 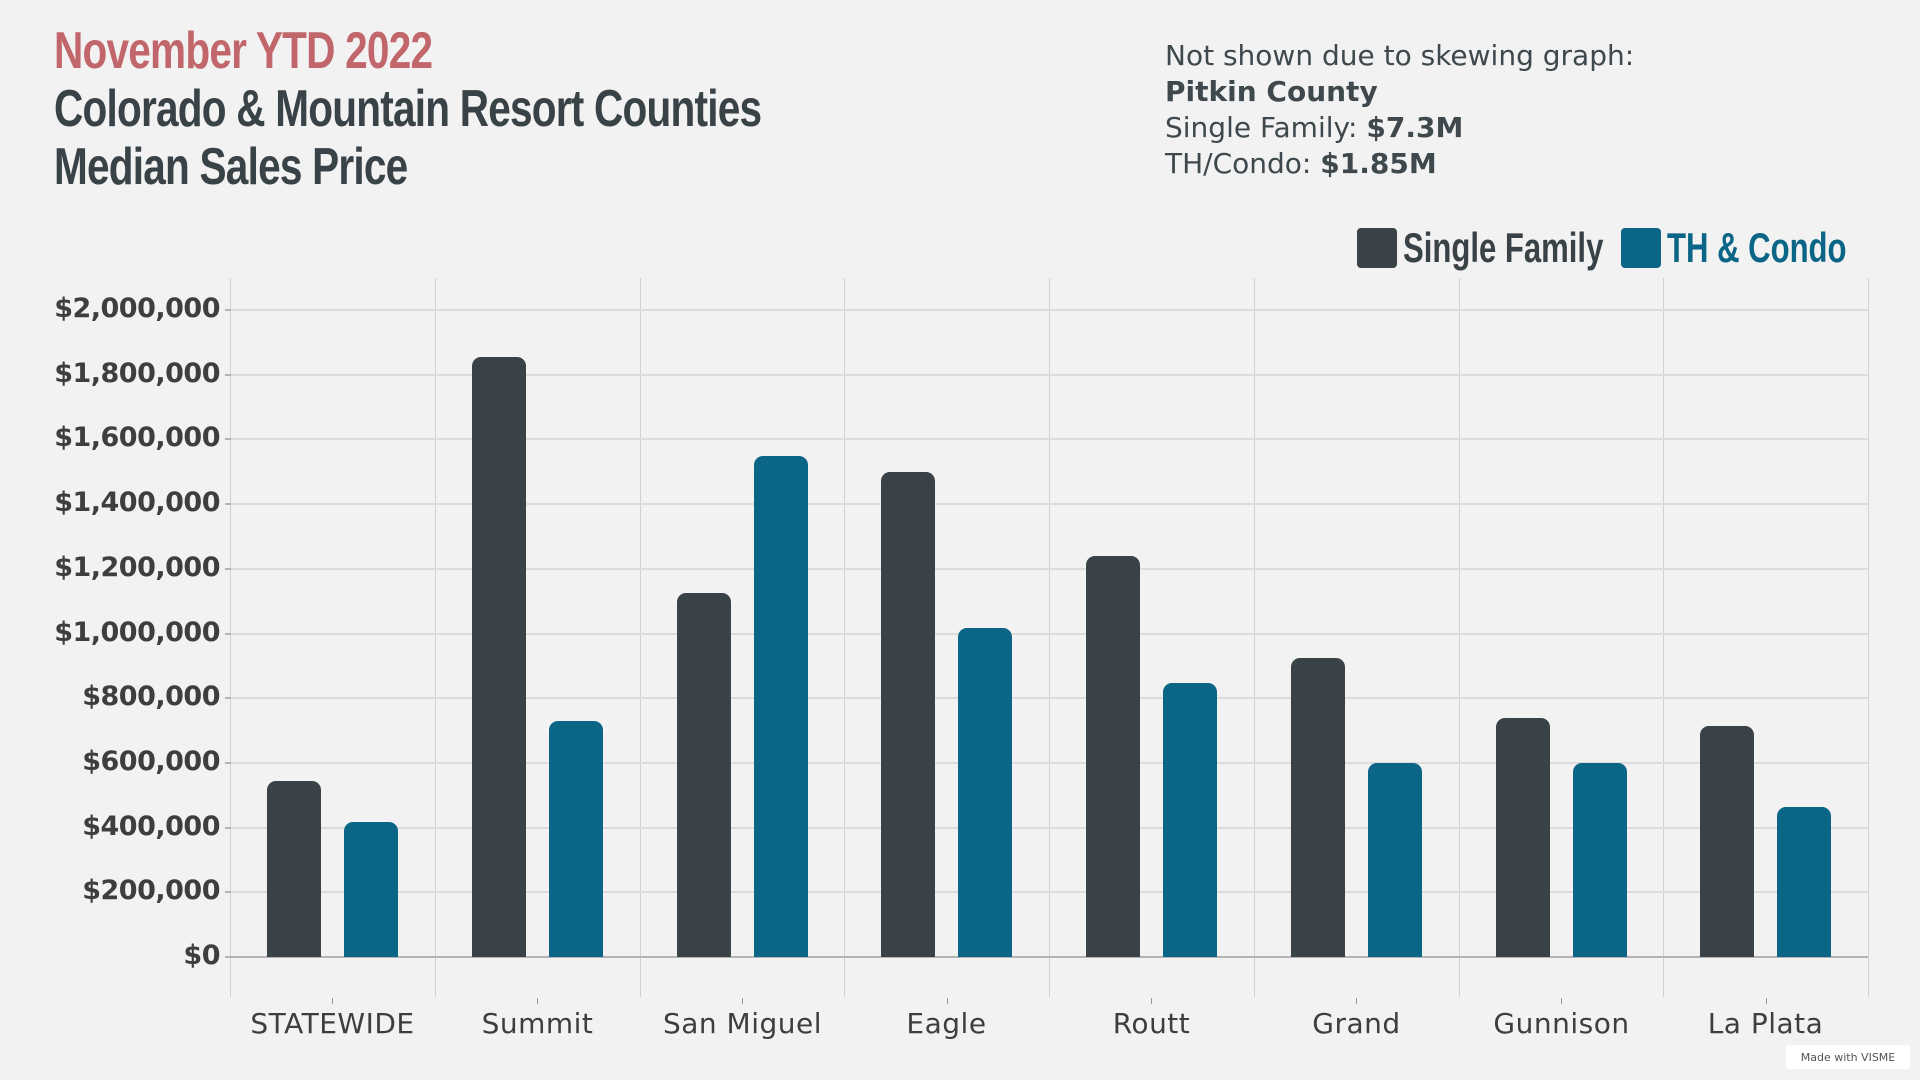 I want to click on y-axis-label: $600,000, so click(x=151, y=761).